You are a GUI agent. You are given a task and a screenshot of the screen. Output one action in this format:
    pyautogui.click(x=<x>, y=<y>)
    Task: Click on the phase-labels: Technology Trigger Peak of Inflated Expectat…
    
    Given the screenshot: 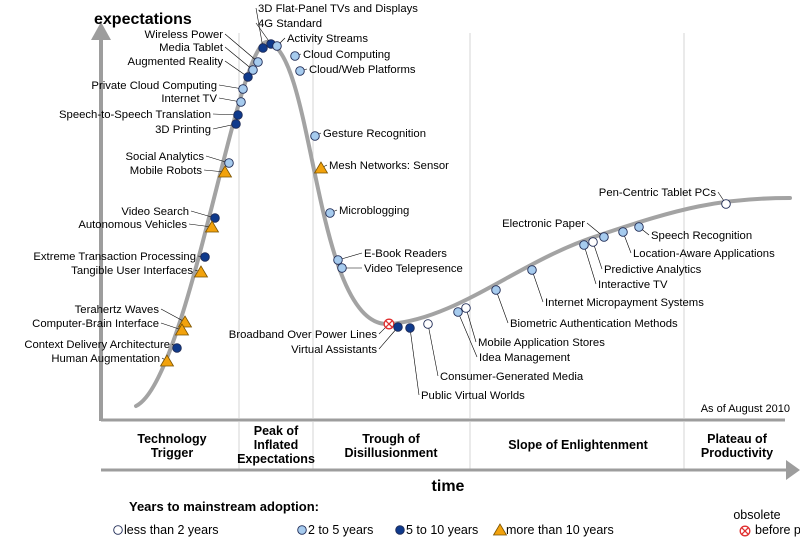 What is the action you would take?
    pyautogui.click(x=455, y=445)
    